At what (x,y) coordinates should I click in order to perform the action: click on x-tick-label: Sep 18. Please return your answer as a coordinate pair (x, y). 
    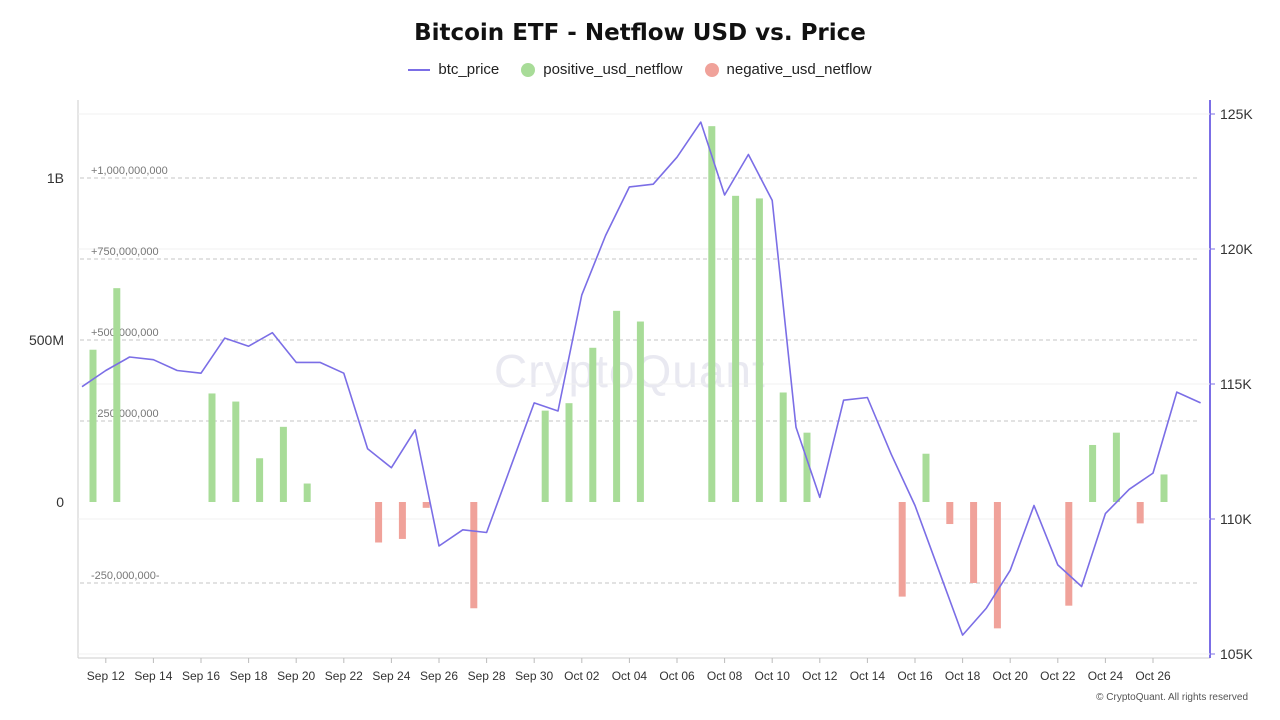
    Looking at the image, I should click on (249, 676).